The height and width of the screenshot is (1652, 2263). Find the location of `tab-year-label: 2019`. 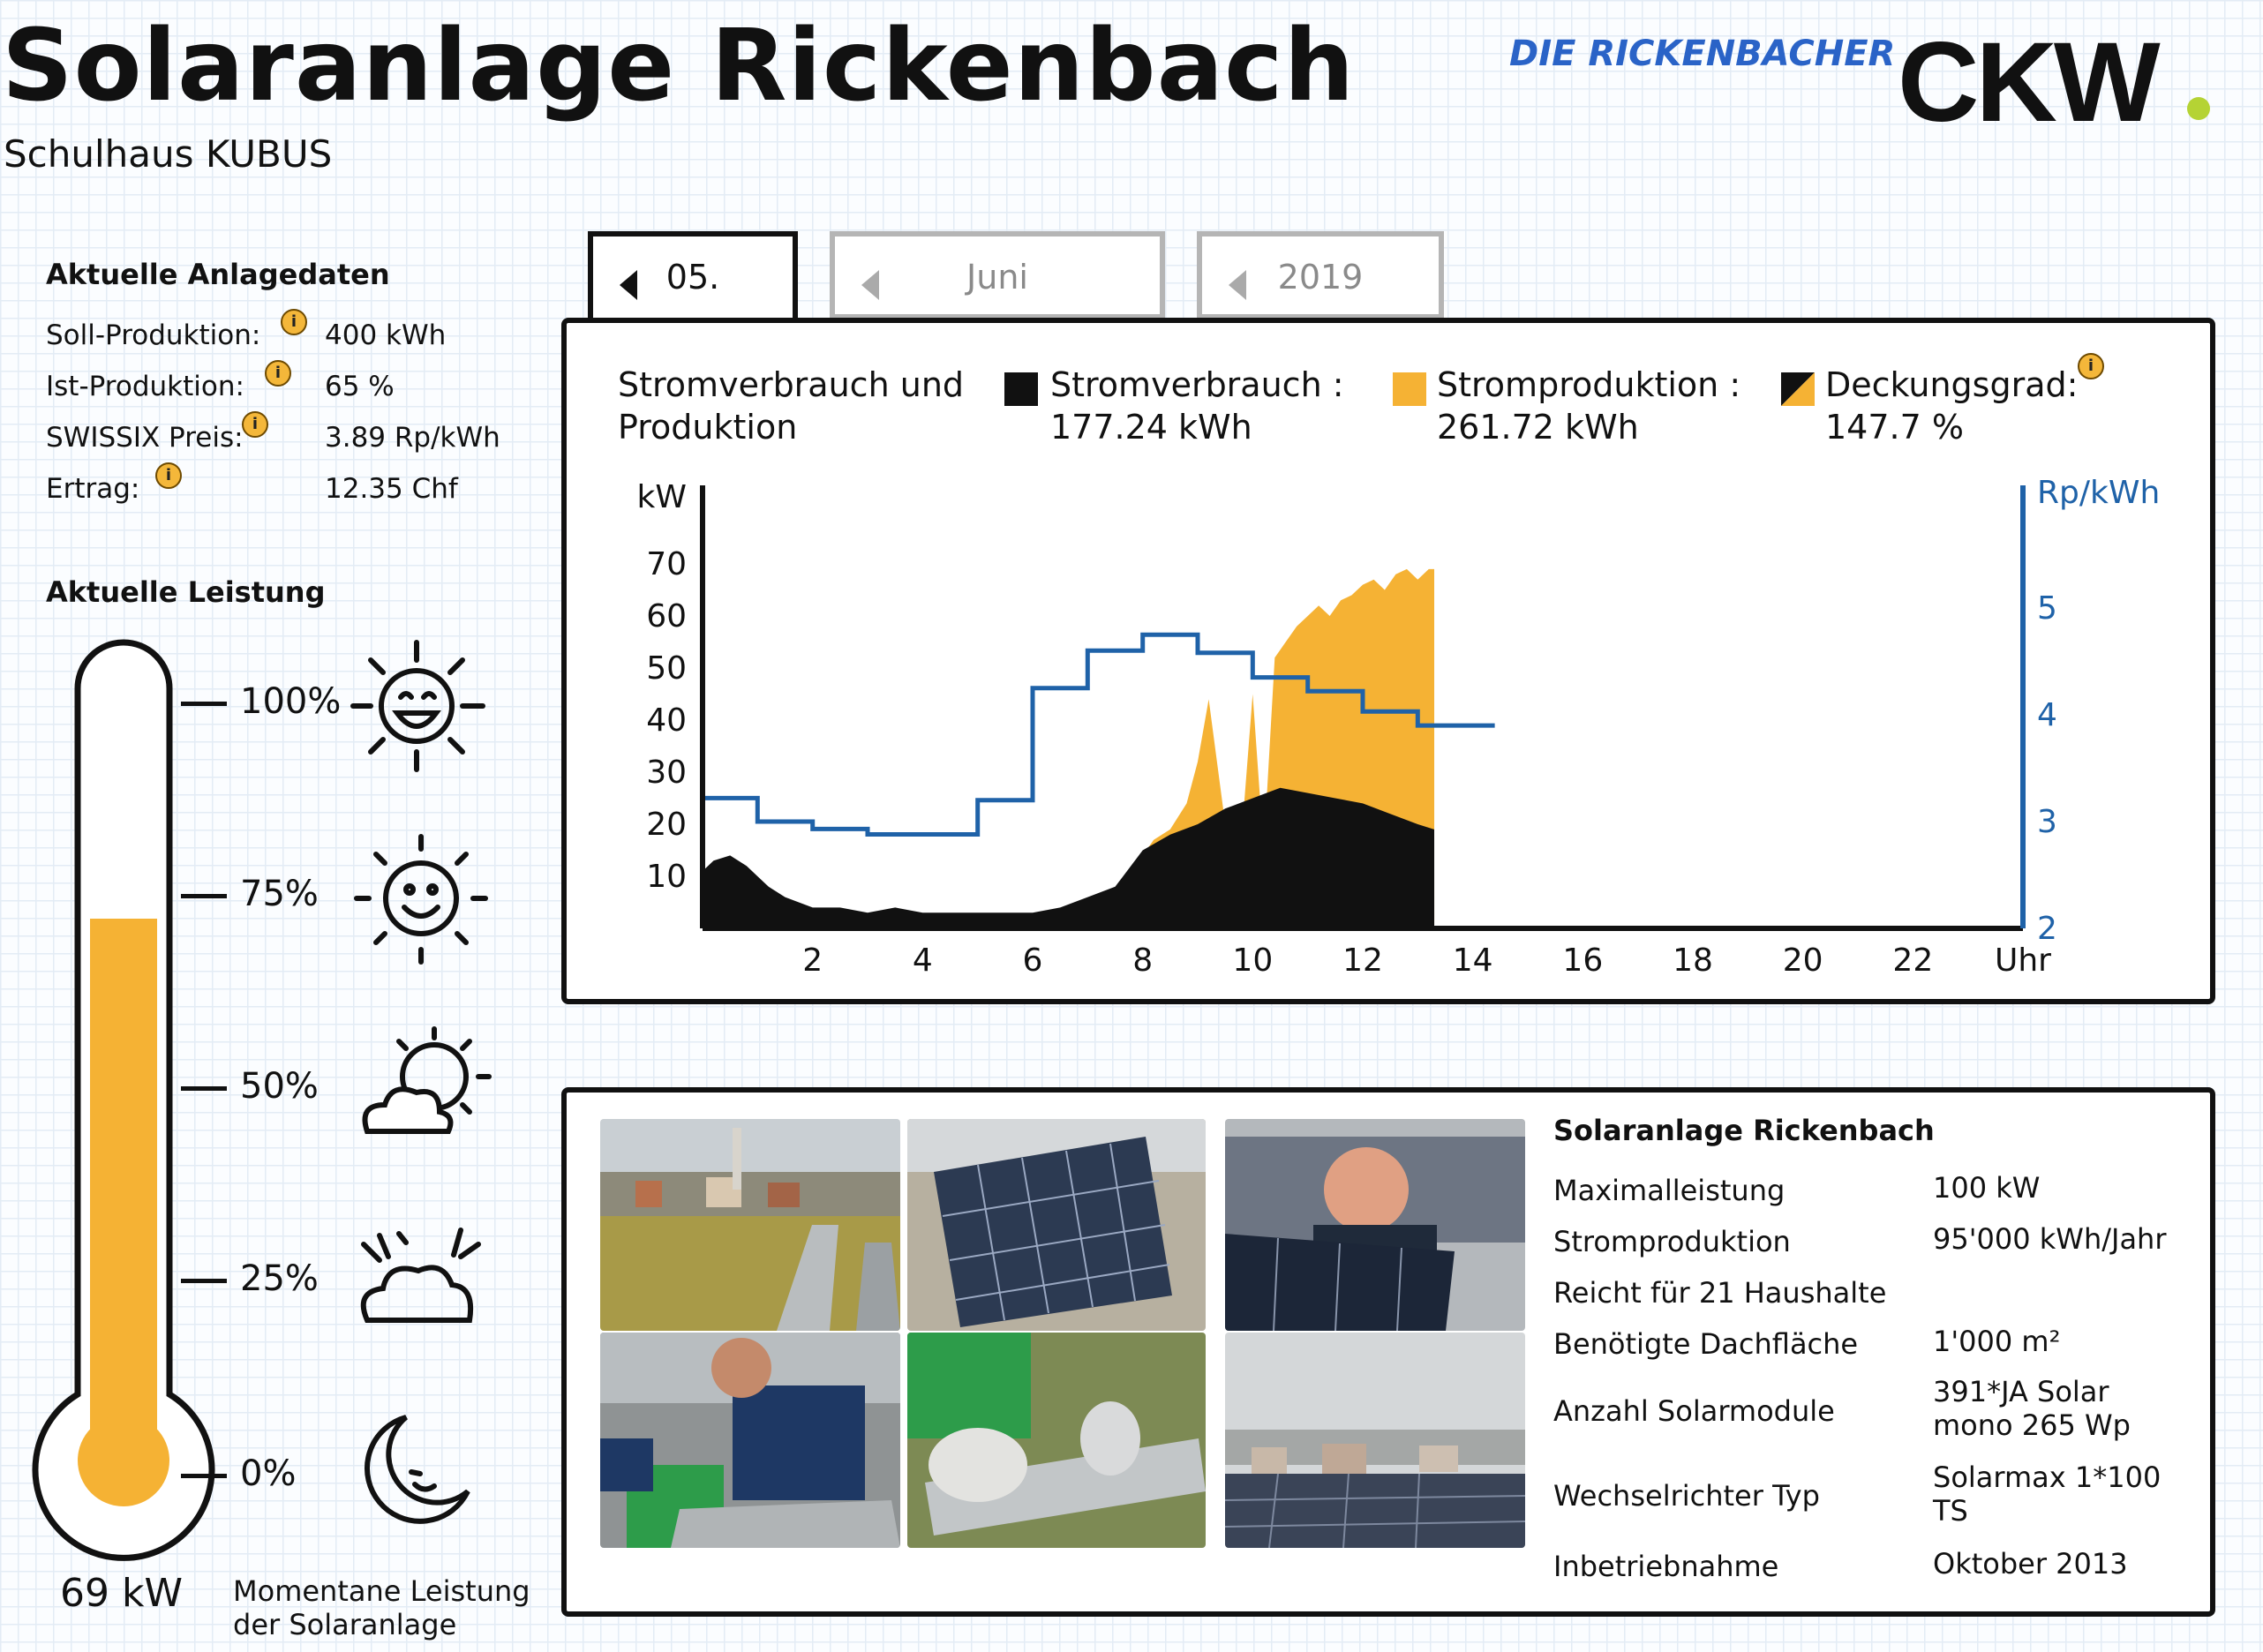

tab-year-label: 2019 is located at coordinates (1320, 278).